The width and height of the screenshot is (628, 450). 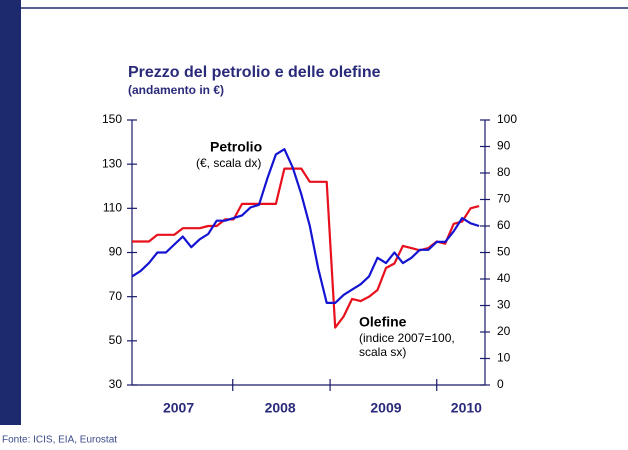 What do you see at coordinates (504, 305) in the screenshot?
I see `y2-tick-label: 30` at bounding box center [504, 305].